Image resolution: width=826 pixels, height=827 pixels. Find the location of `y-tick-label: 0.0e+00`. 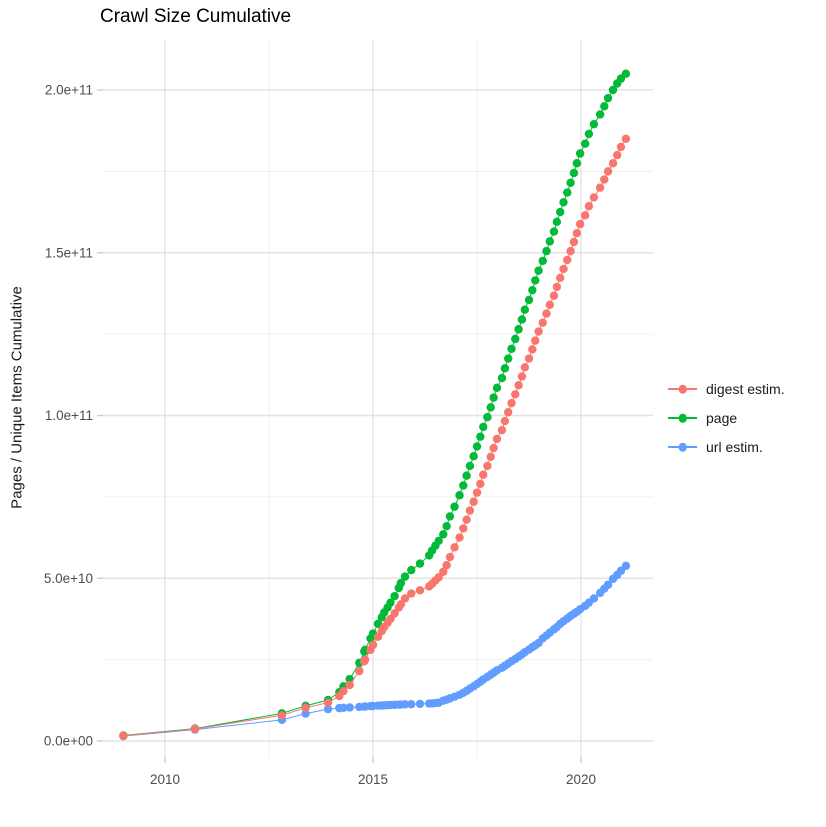

y-tick-label: 0.0e+00 is located at coordinates (68, 741).